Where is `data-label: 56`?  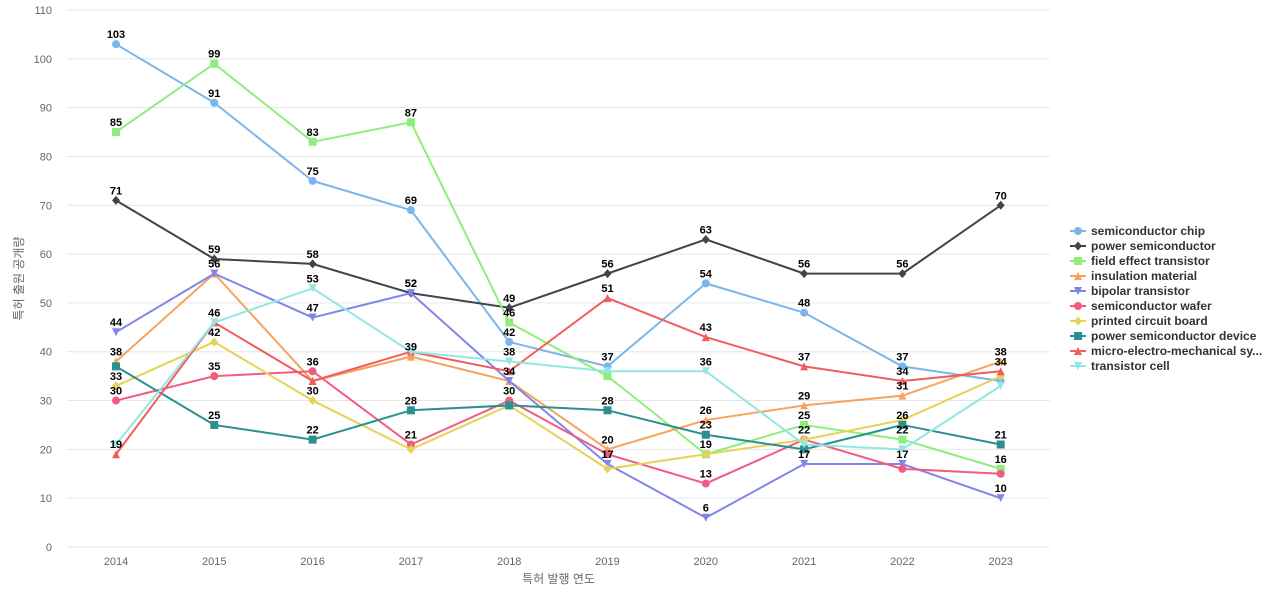
data-label: 56 is located at coordinates (902, 265).